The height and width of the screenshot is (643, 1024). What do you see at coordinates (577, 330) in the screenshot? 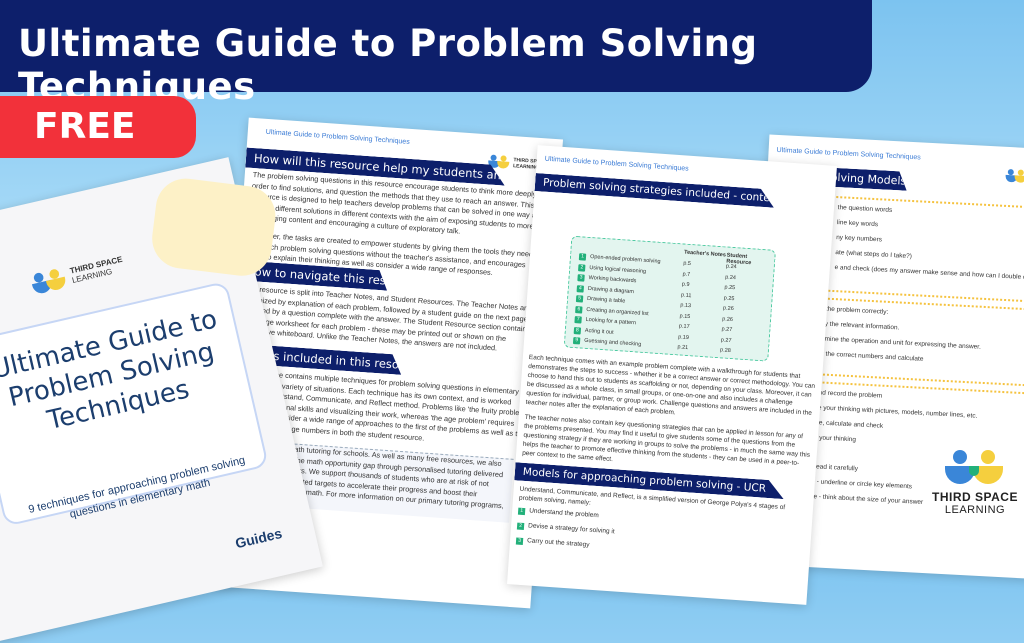
I see `step-number: 8` at bounding box center [577, 330].